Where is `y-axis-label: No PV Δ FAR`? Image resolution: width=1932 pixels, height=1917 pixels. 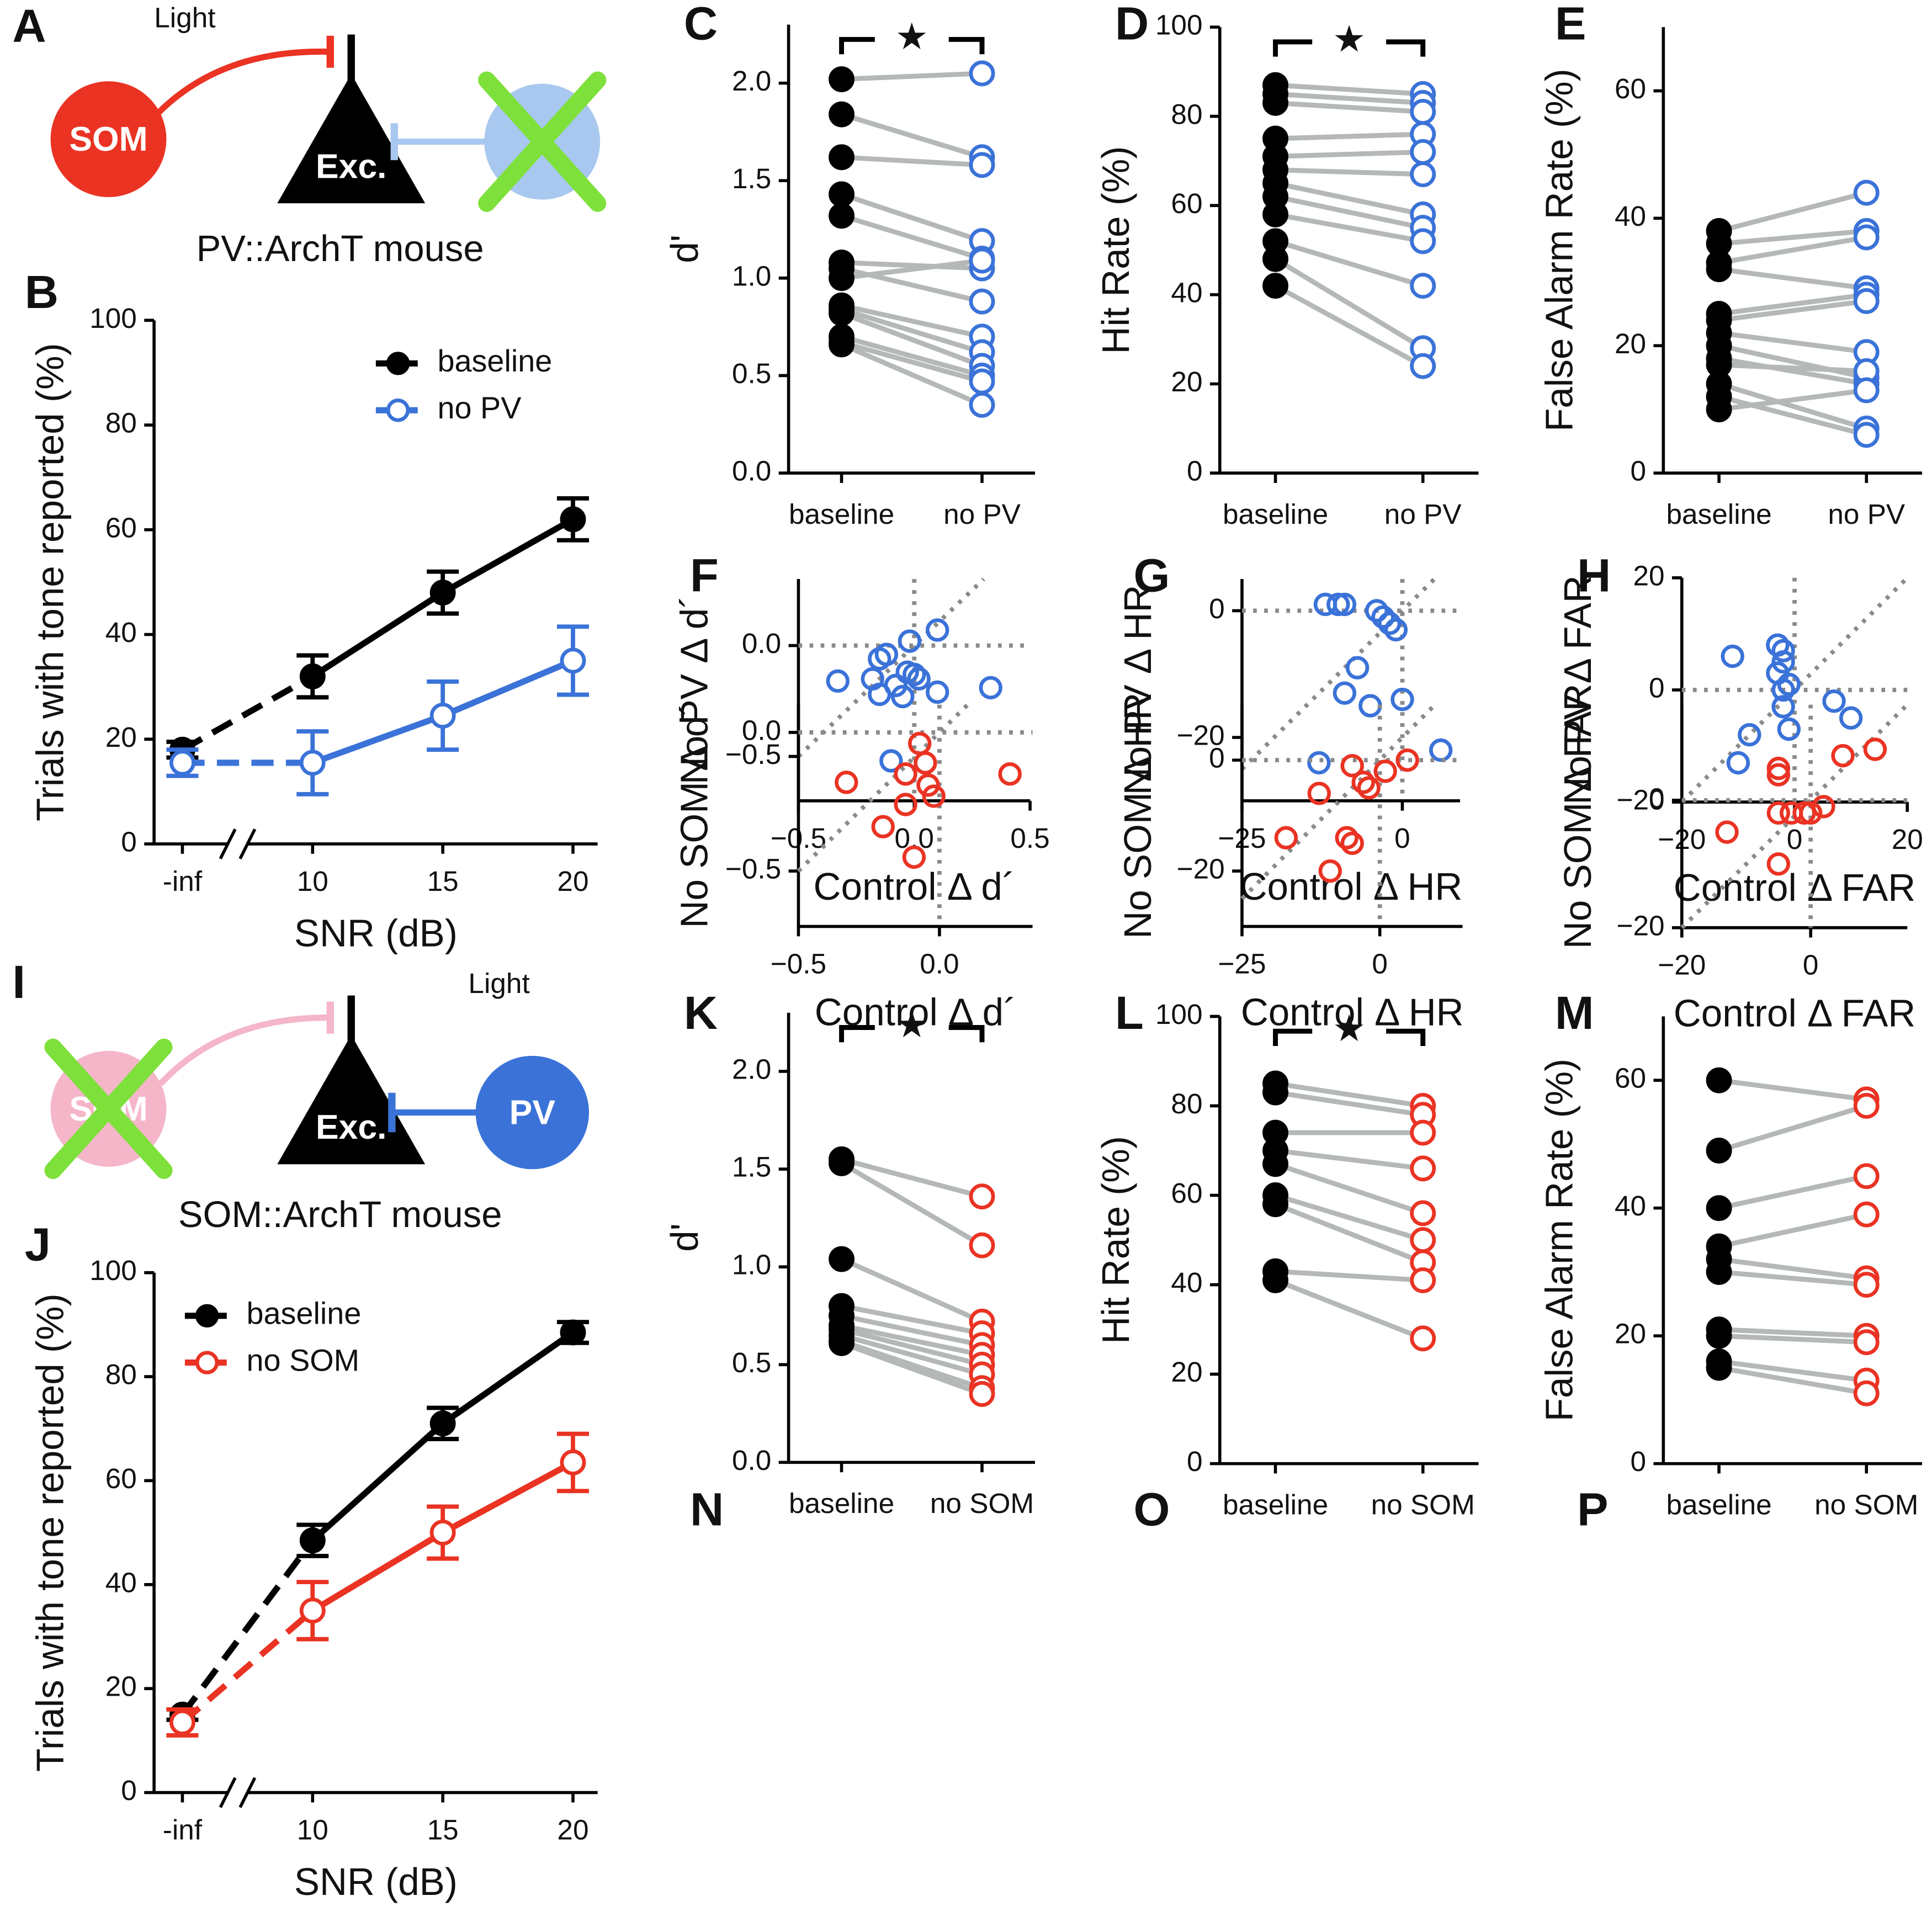 y-axis-label: No PV Δ FAR is located at coordinates (1578, 689).